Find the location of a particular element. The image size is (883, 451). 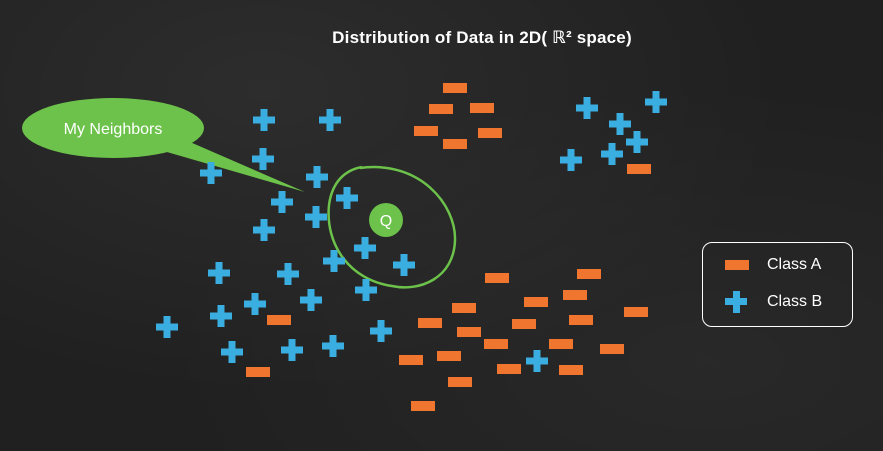

legend: Class A Class B is located at coordinates (777, 284).